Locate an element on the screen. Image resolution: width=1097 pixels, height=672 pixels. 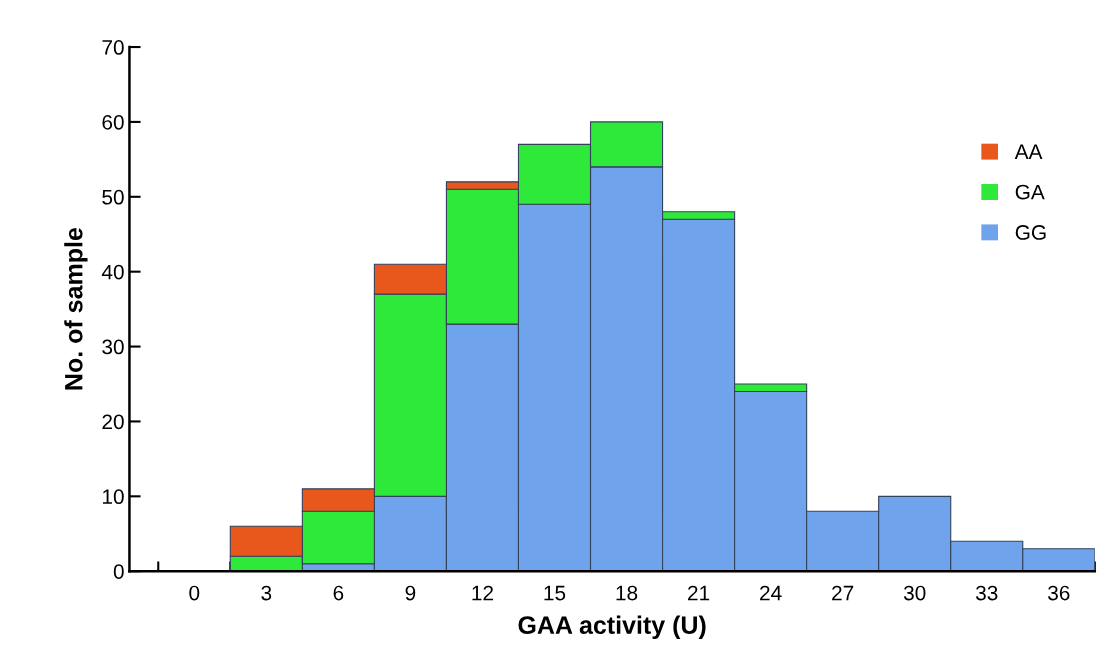
x-tick-label: 3 is located at coordinates (266, 593).